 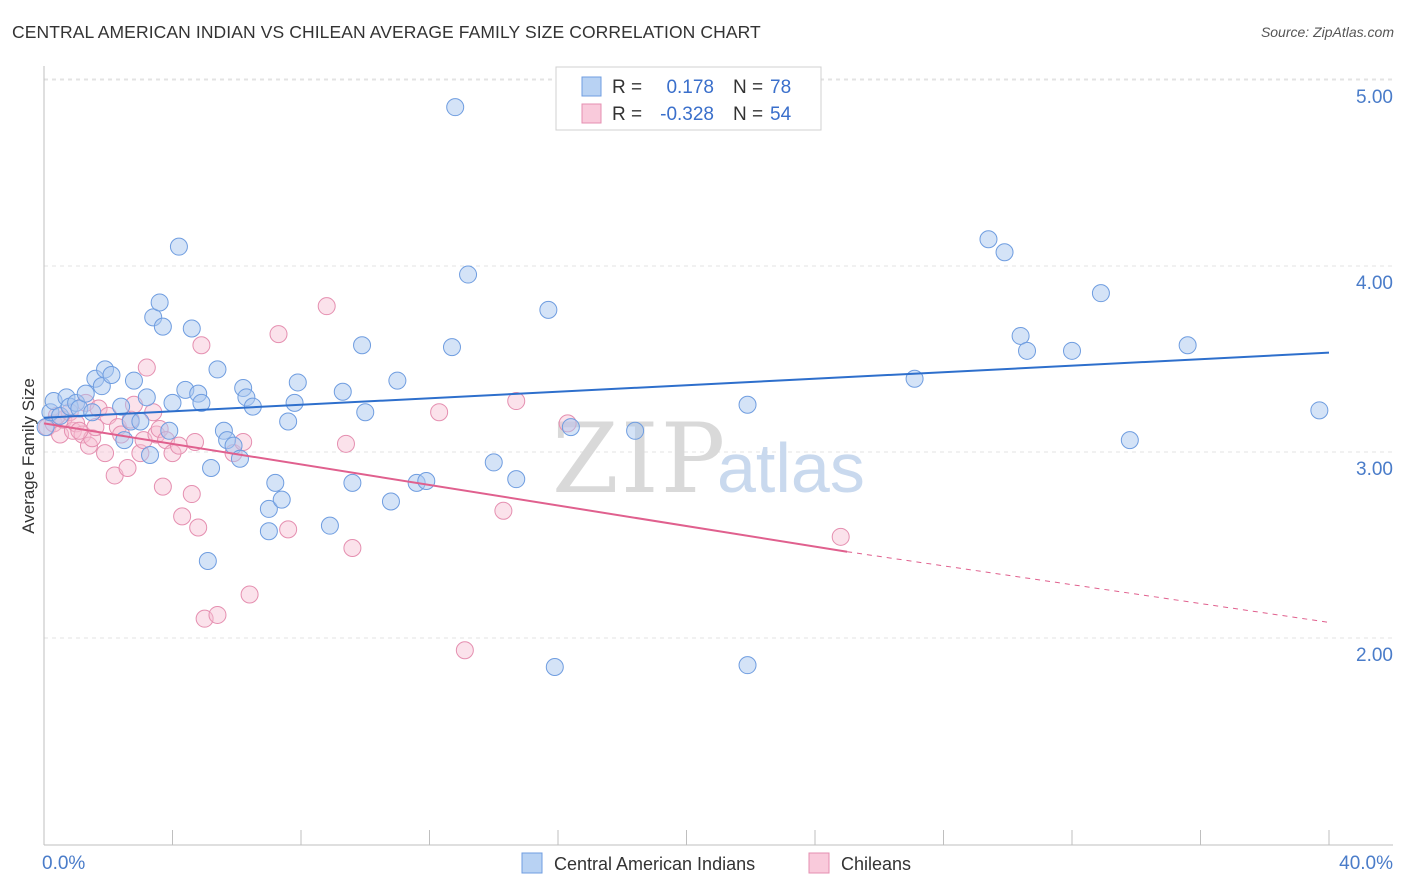 I want to click on stats-n-label-blue: N =, so click(x=748, y=87).